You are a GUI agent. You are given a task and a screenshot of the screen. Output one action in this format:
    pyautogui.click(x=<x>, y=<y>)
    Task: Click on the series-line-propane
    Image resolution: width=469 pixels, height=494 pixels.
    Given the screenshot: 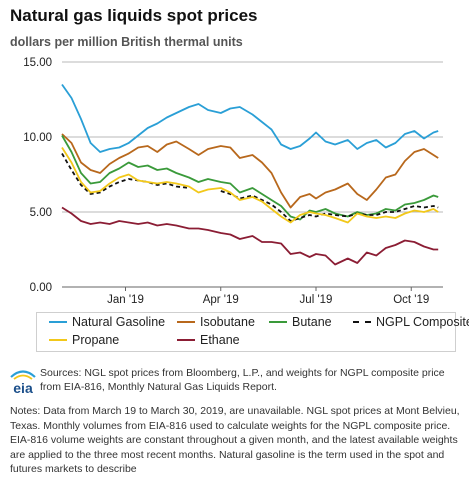 What is the action you would take?
    pyautogui.click(x=250, y=185)
    